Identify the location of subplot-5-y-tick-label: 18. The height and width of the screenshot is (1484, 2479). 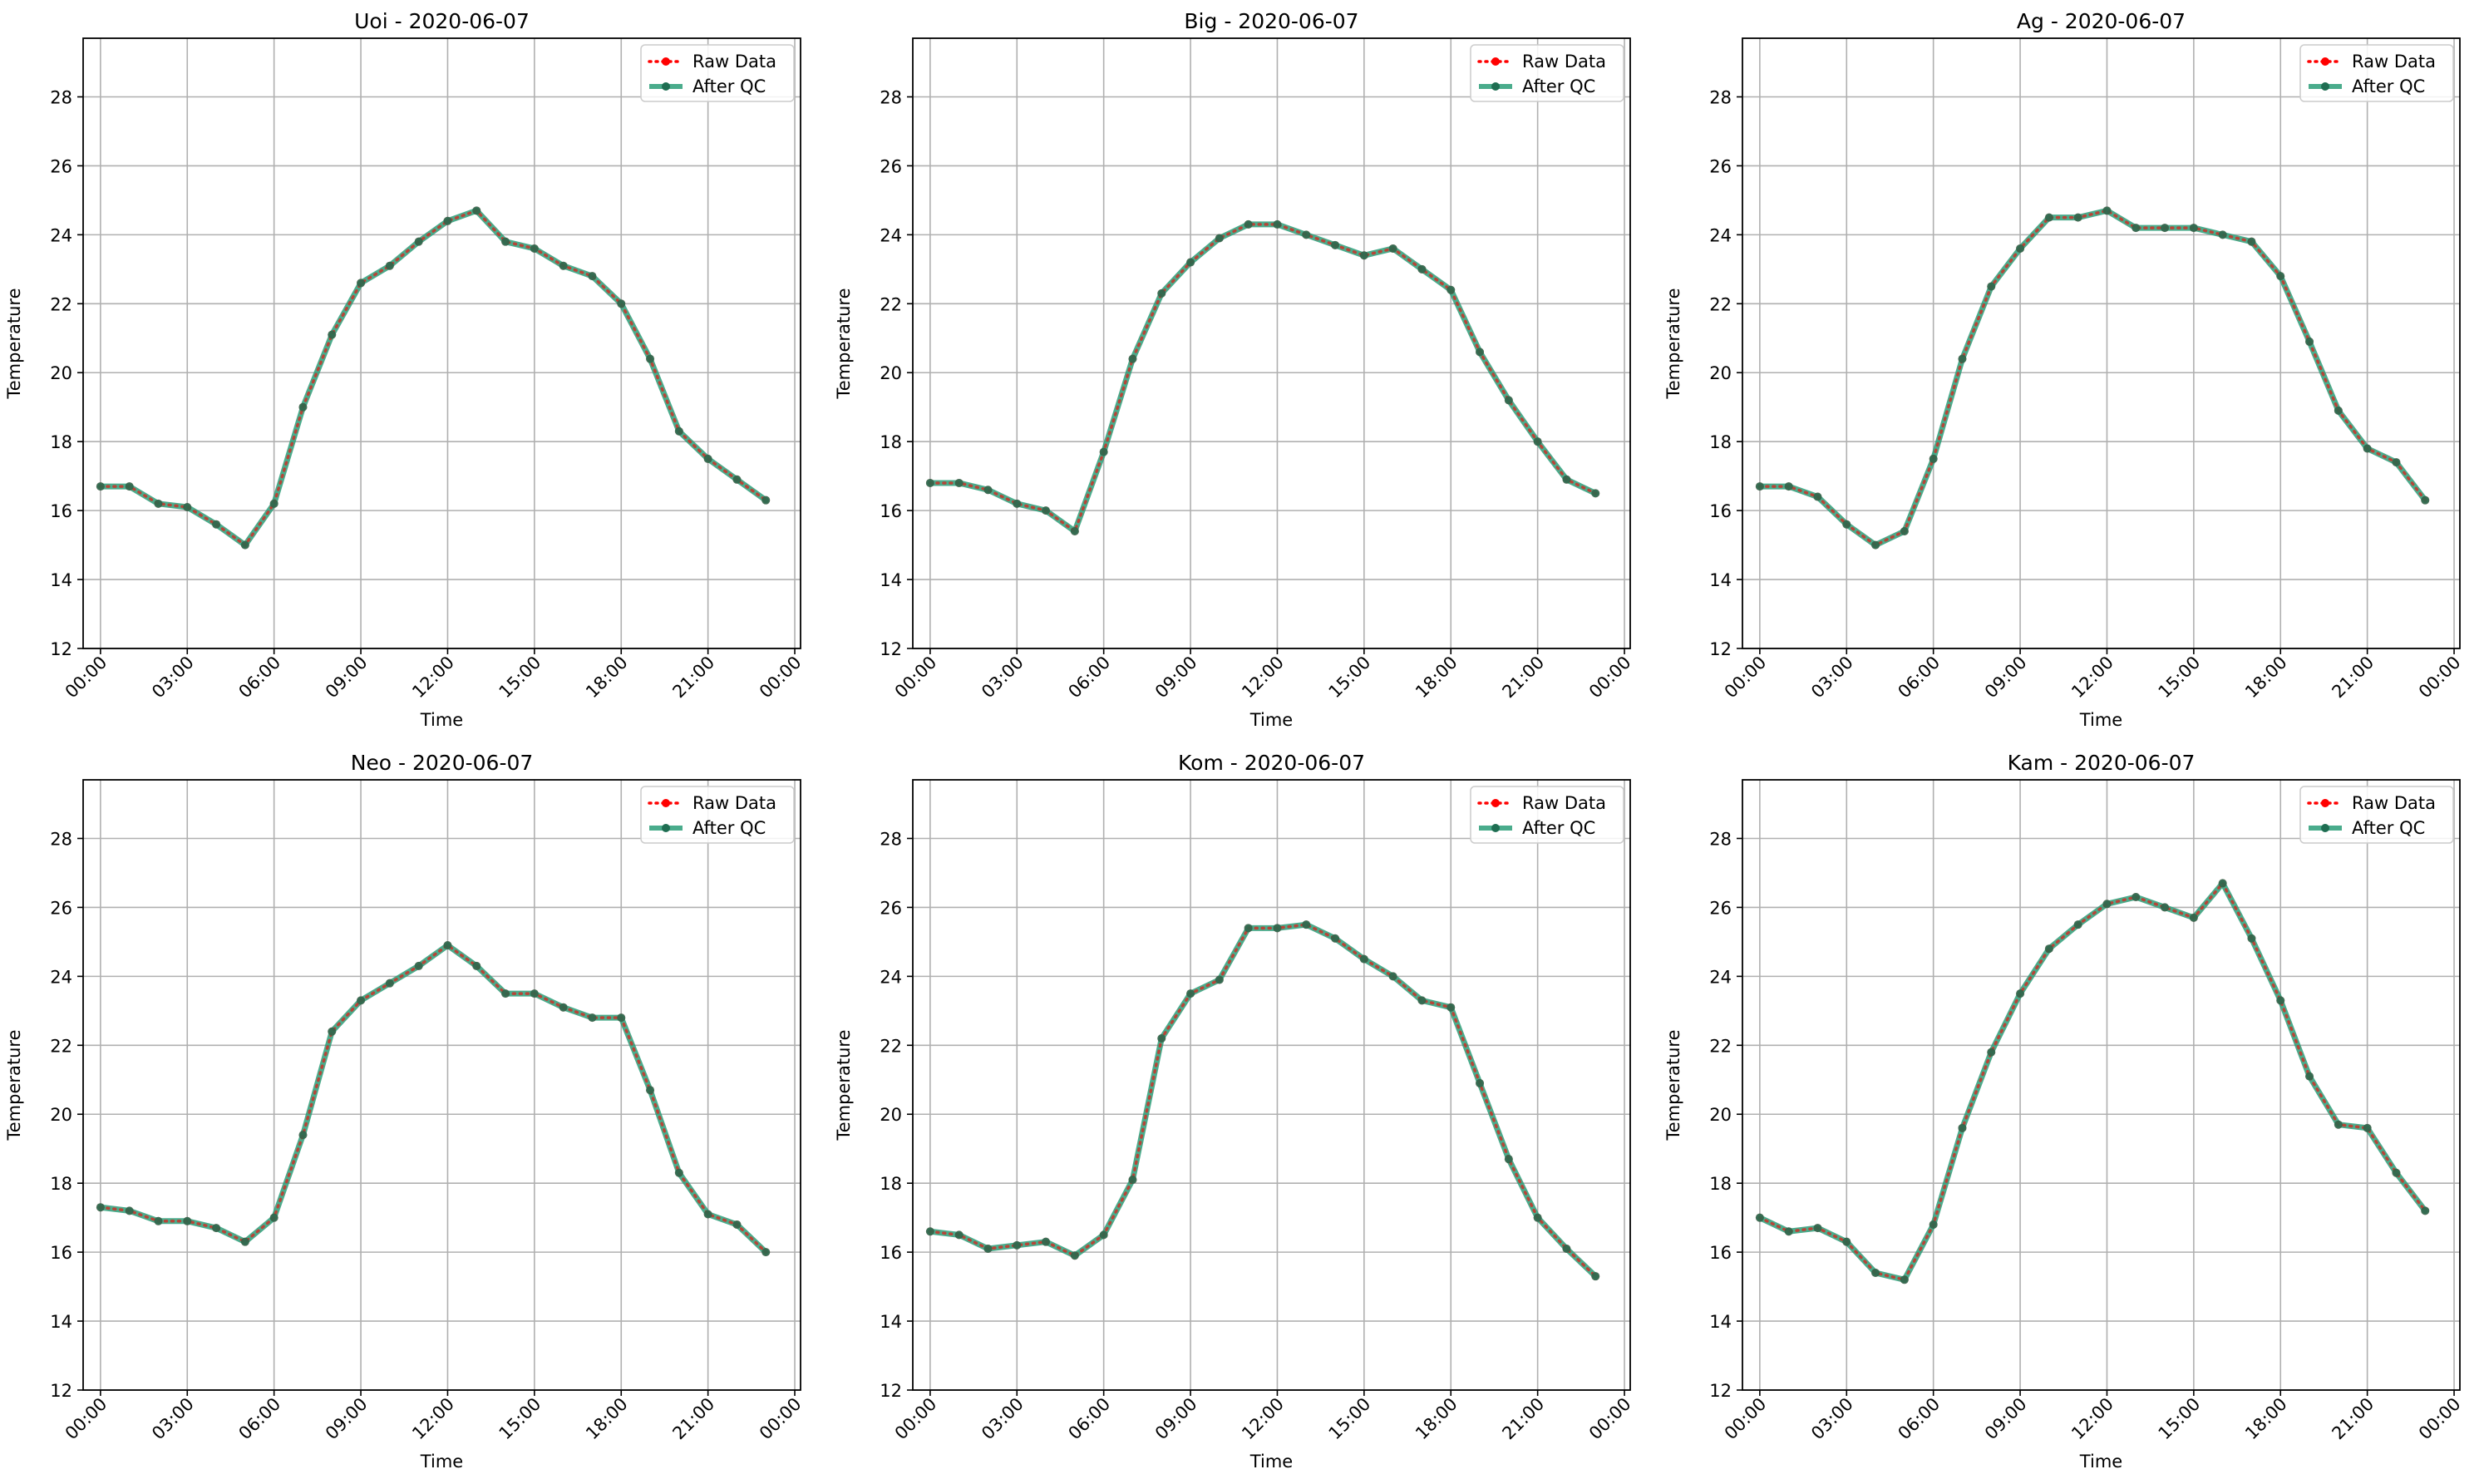
(891, 1184).